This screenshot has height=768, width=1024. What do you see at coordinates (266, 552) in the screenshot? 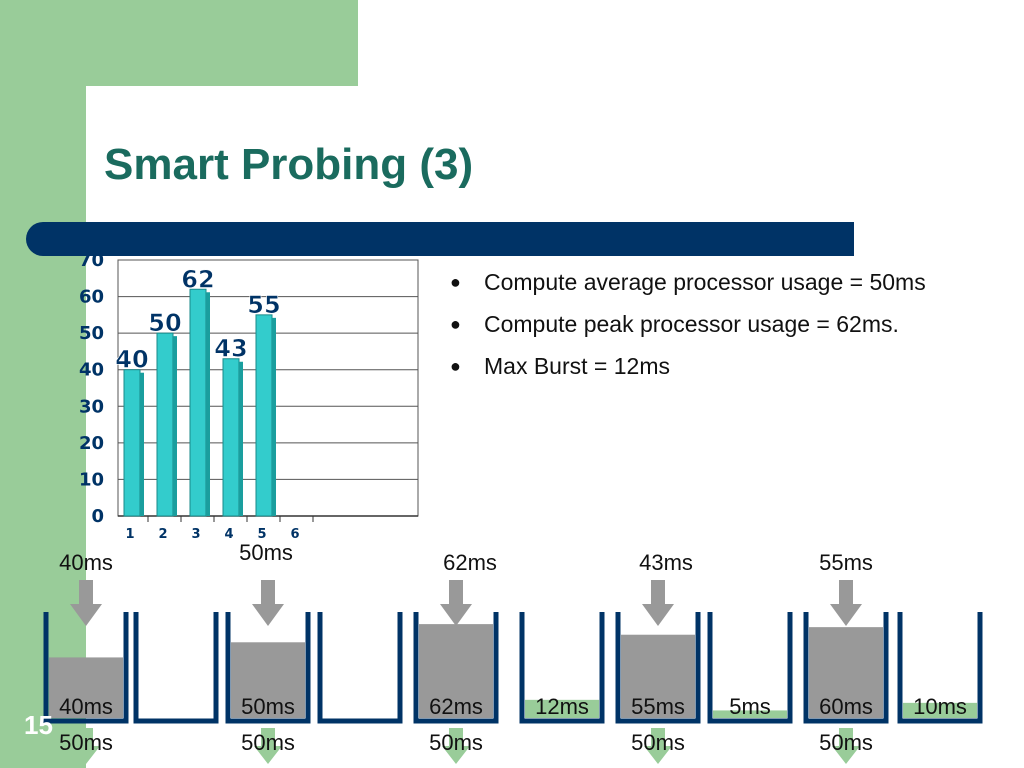
I see `inflow-label: 50ms` at bounding box center [266, 552].